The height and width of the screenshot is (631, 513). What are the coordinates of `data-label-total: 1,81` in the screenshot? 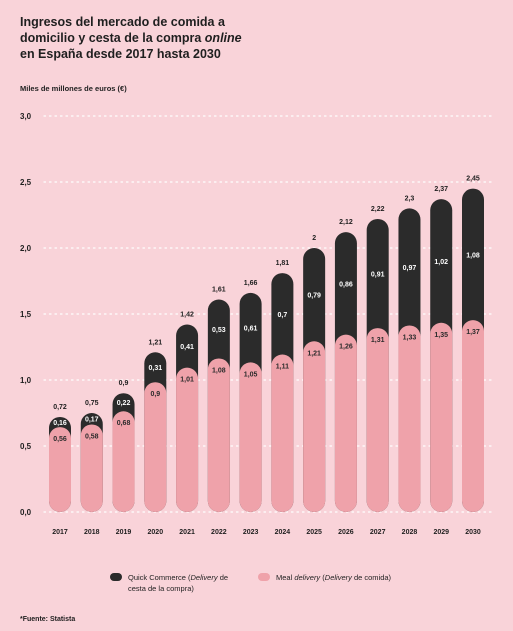 It's located at (283, 263).